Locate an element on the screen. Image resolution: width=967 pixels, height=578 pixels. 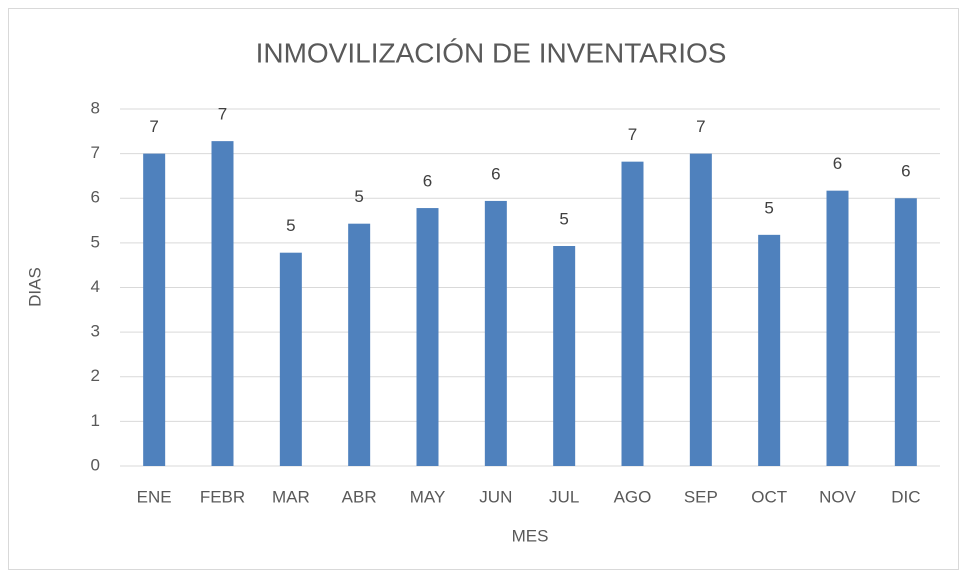
x-tick-label: AGO is located at coordinates (633, 496).